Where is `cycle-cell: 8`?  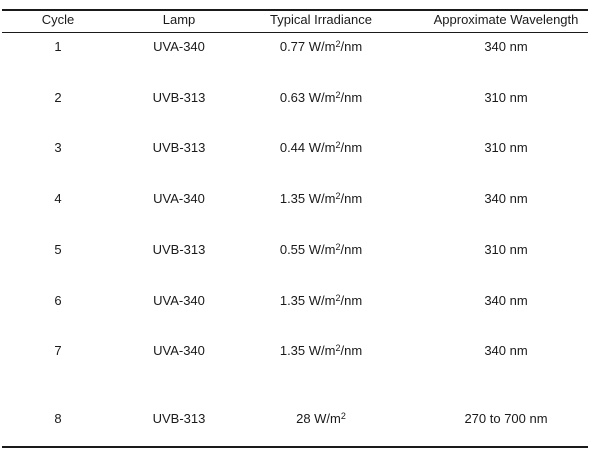
cycle-cell: 8 is located at coordinates (58, 418).